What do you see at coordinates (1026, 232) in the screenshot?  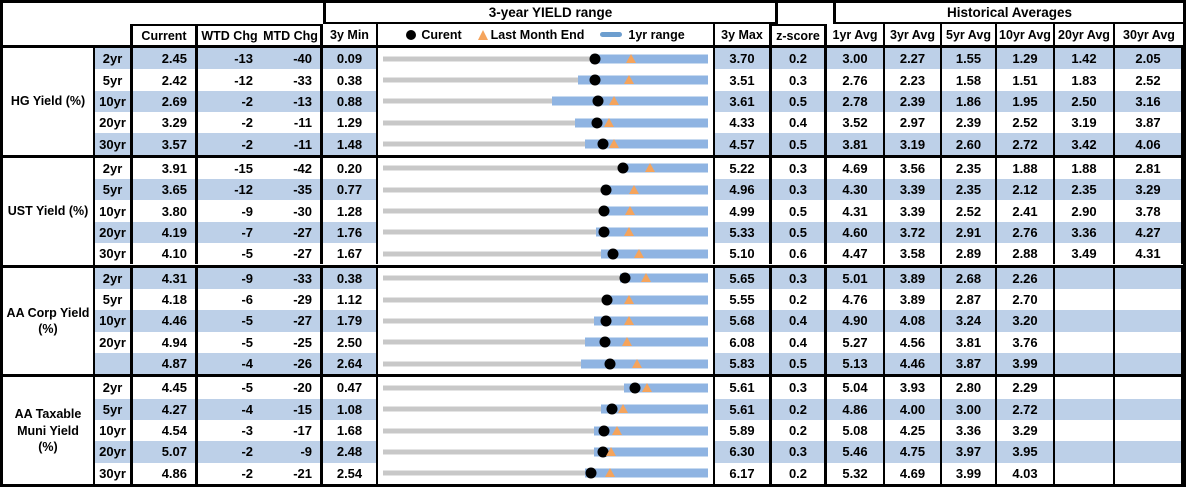 I see `avg-cell: 2.76` at bounding box center [1026, 232].